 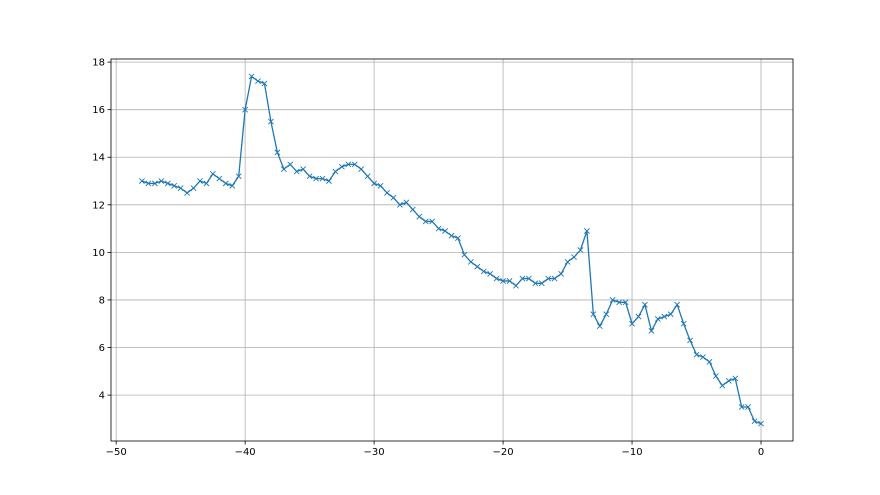 What do you see at coordinates (374, 452) in the screenshot?
I see `x-tick-label: −30` at bounding box center [374, 452].